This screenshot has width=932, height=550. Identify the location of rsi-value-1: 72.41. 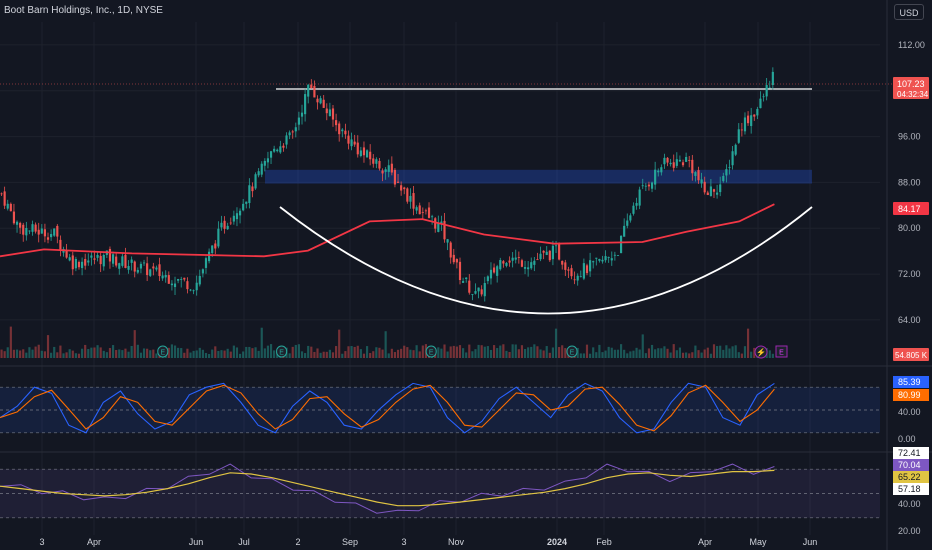
(909, 453).